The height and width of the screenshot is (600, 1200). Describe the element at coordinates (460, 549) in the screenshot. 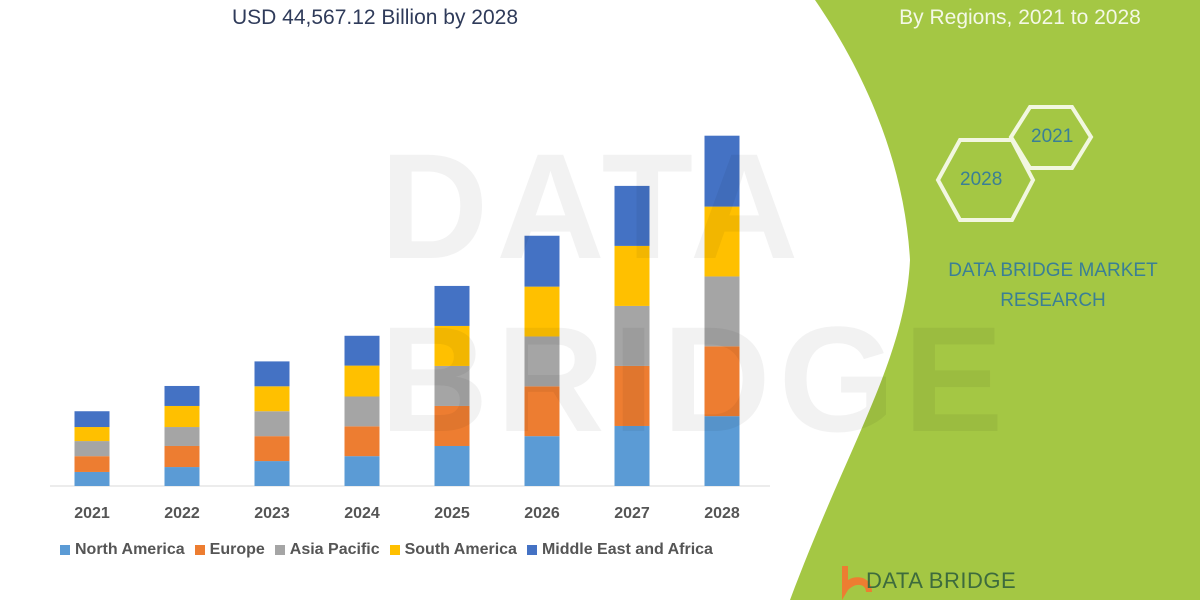

I see `legend-label: South America` at that location.